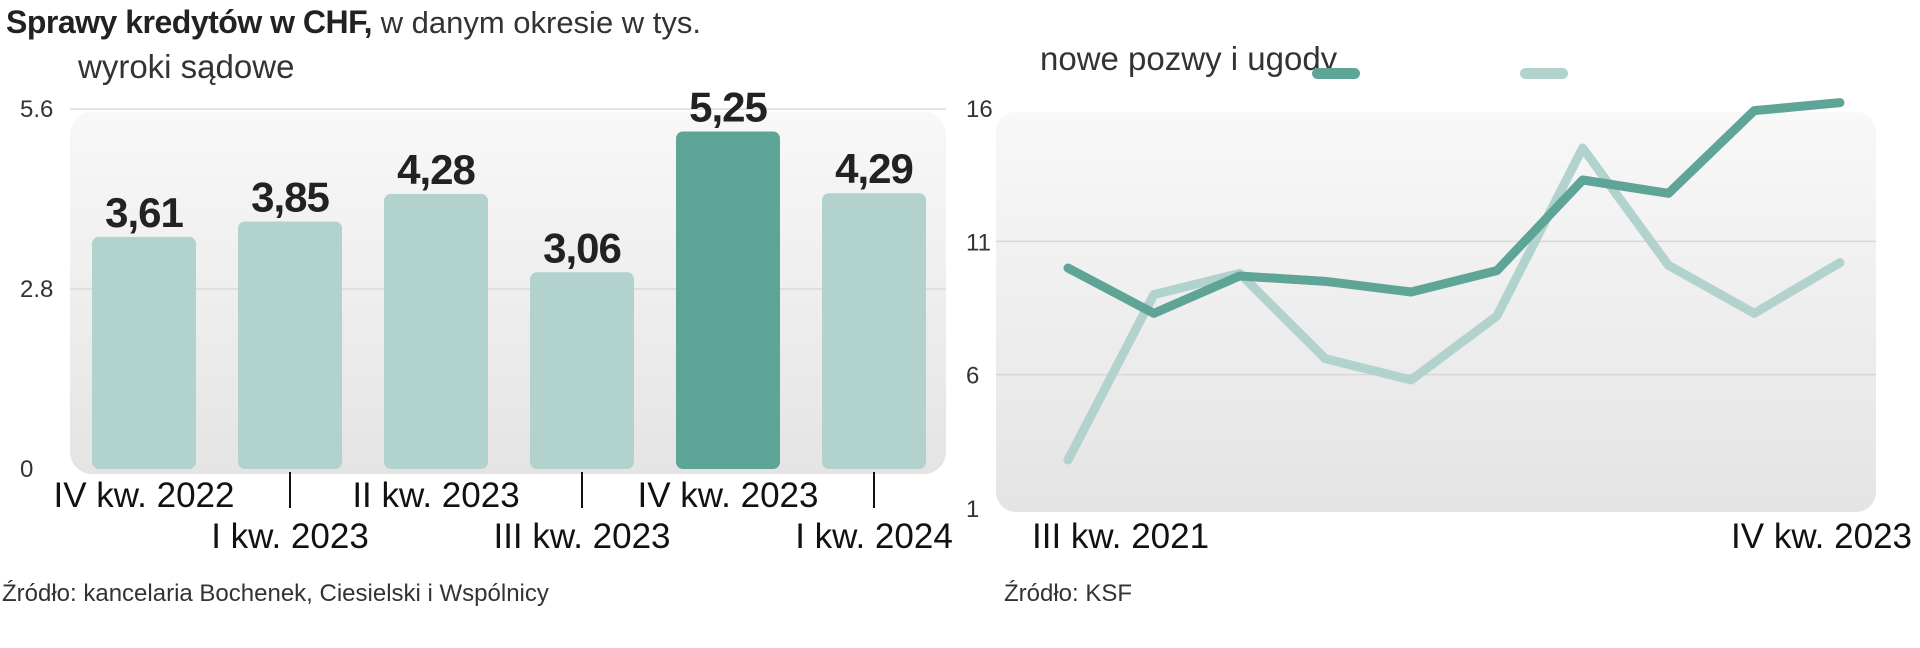  I want to click on y-tick-label: 1, so click(972, 509).